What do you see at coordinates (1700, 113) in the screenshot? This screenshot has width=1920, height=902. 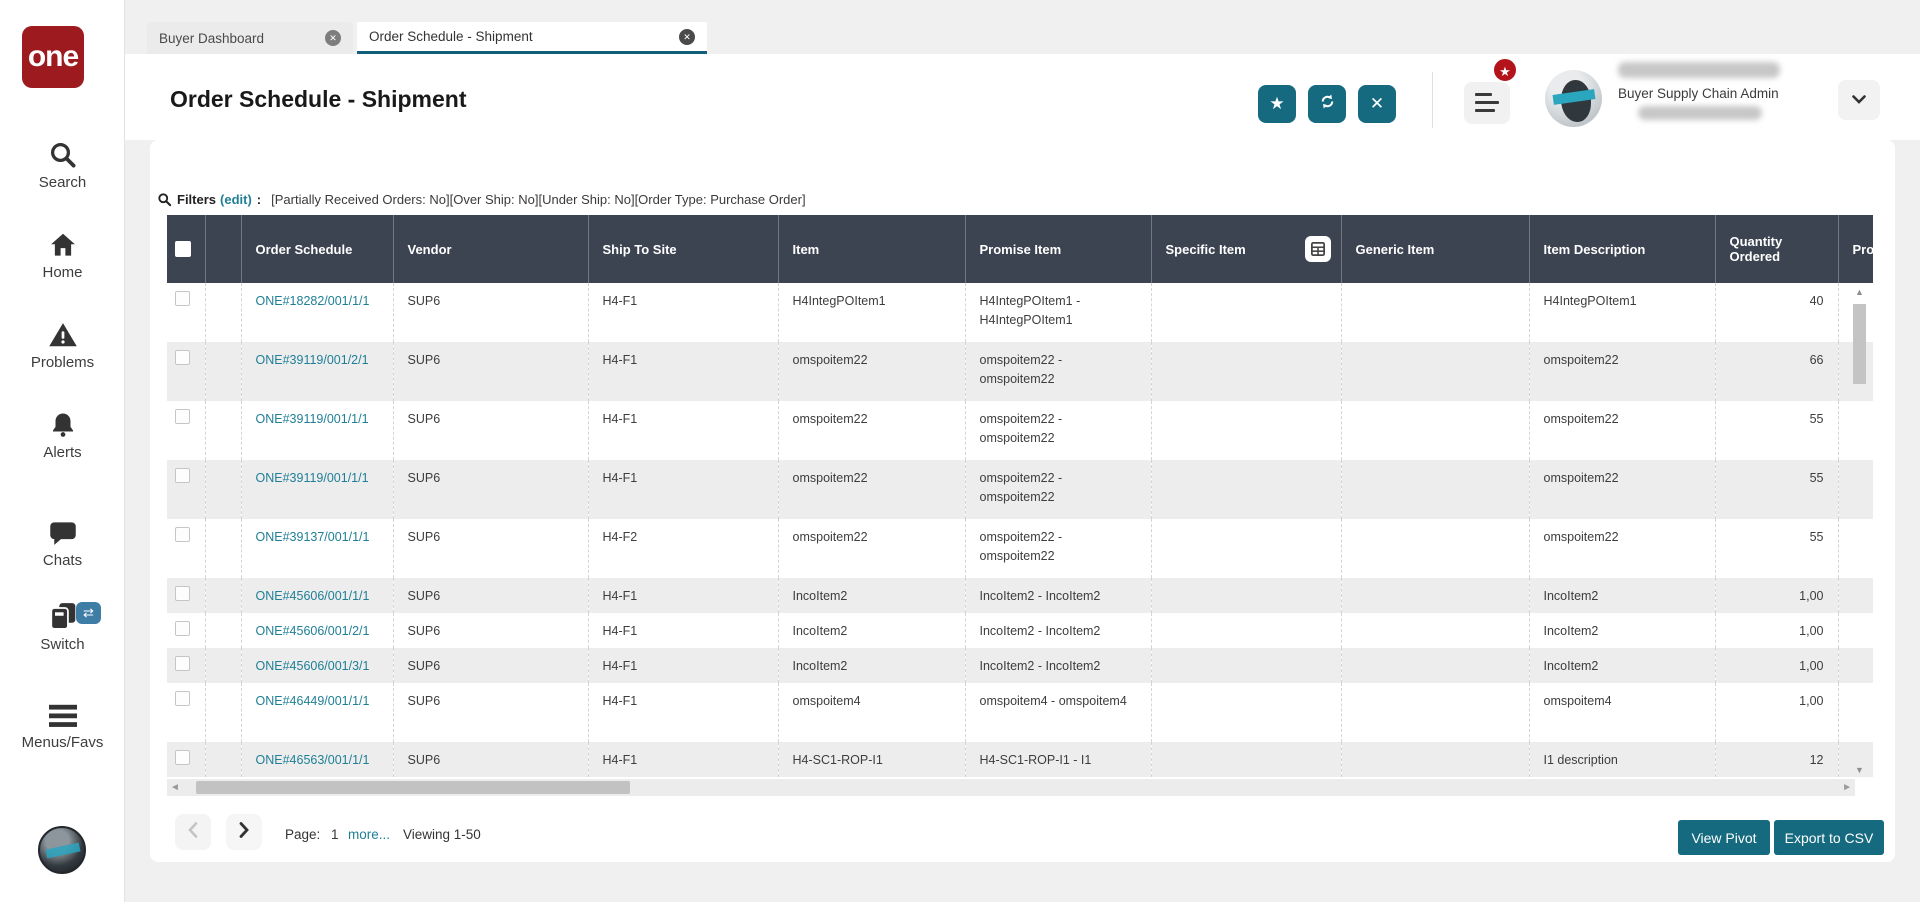 I see `user-org-redacted` at bounding box center [1700, 113].